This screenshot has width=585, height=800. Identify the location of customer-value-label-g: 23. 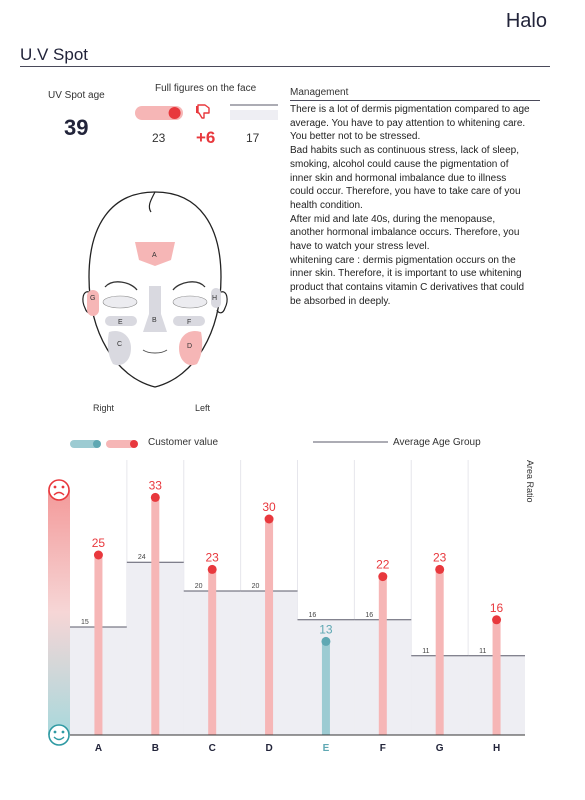
(440, 557).